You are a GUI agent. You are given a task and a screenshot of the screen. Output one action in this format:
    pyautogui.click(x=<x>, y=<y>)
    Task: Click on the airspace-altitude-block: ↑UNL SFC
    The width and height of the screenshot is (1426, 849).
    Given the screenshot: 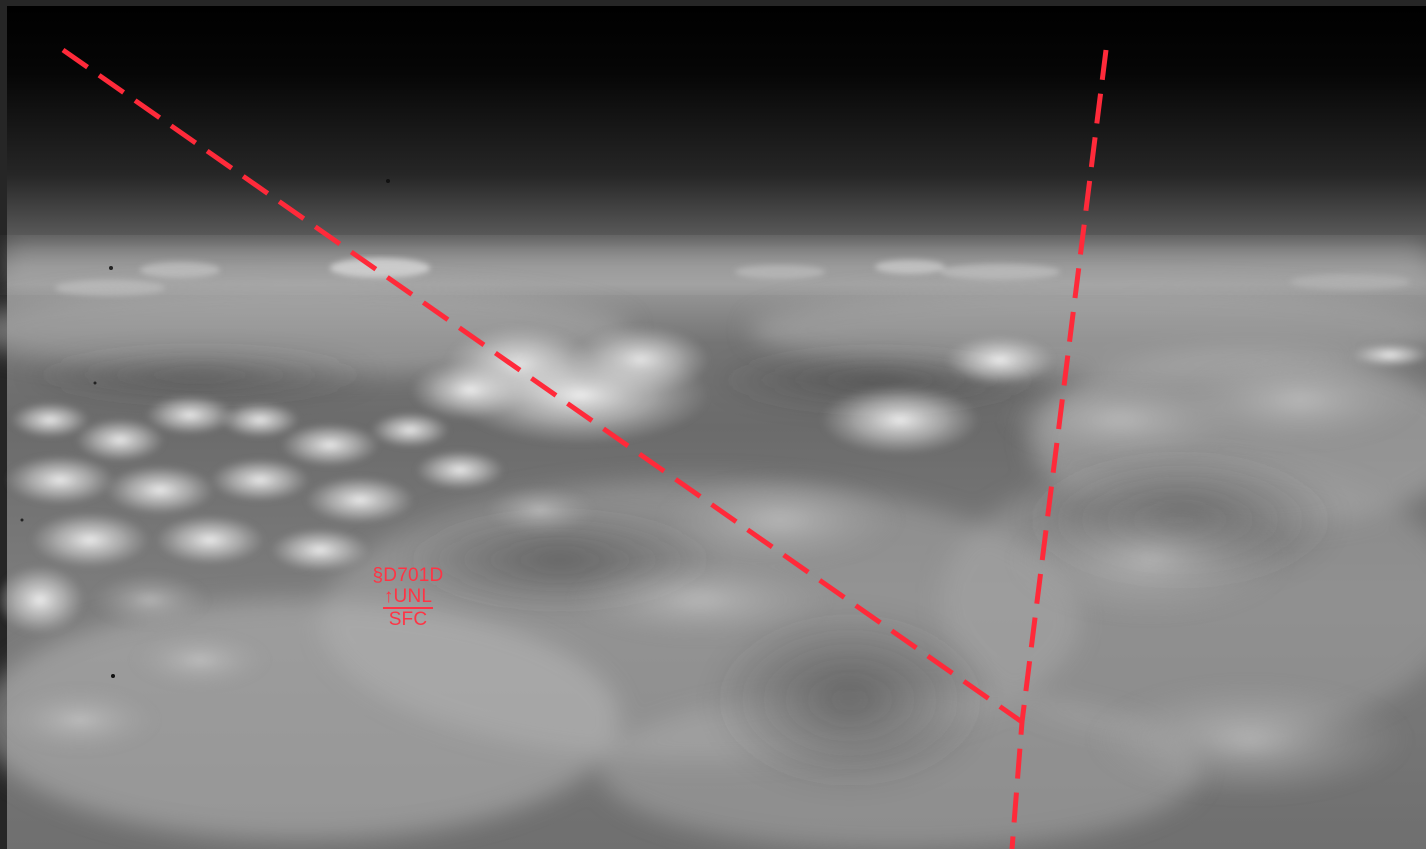 What is the action you would take?
    pyautogui.click(x=408, y=608)
    